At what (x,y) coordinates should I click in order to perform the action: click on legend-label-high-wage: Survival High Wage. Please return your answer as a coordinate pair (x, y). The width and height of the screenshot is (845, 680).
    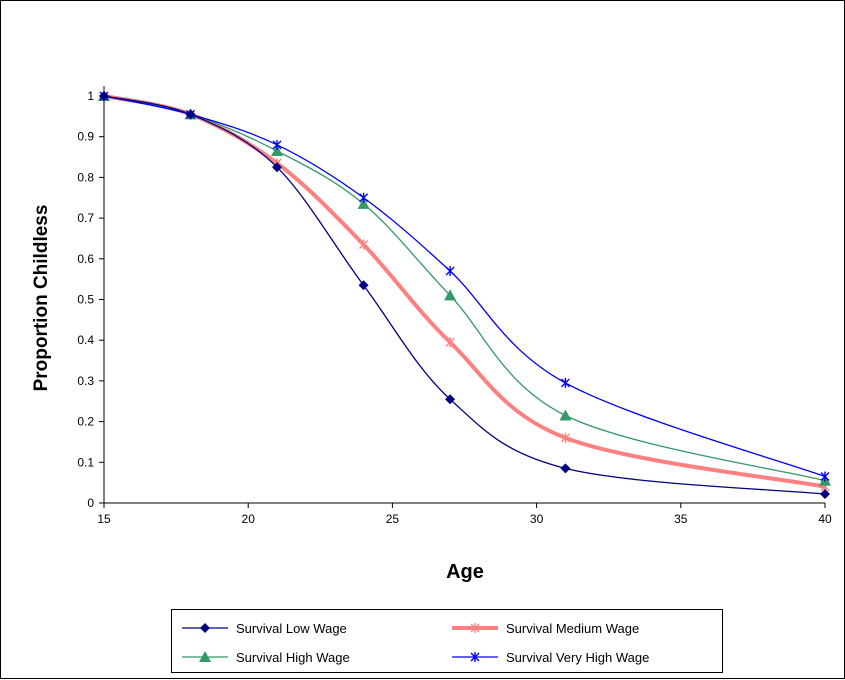
    Looking at the image, I should click on (293, 657).